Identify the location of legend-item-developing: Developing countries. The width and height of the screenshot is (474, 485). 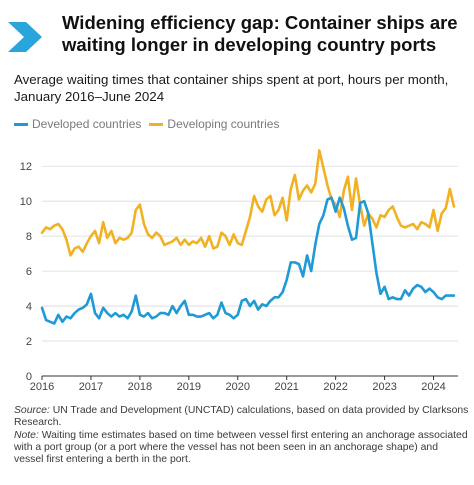
(214, 124).